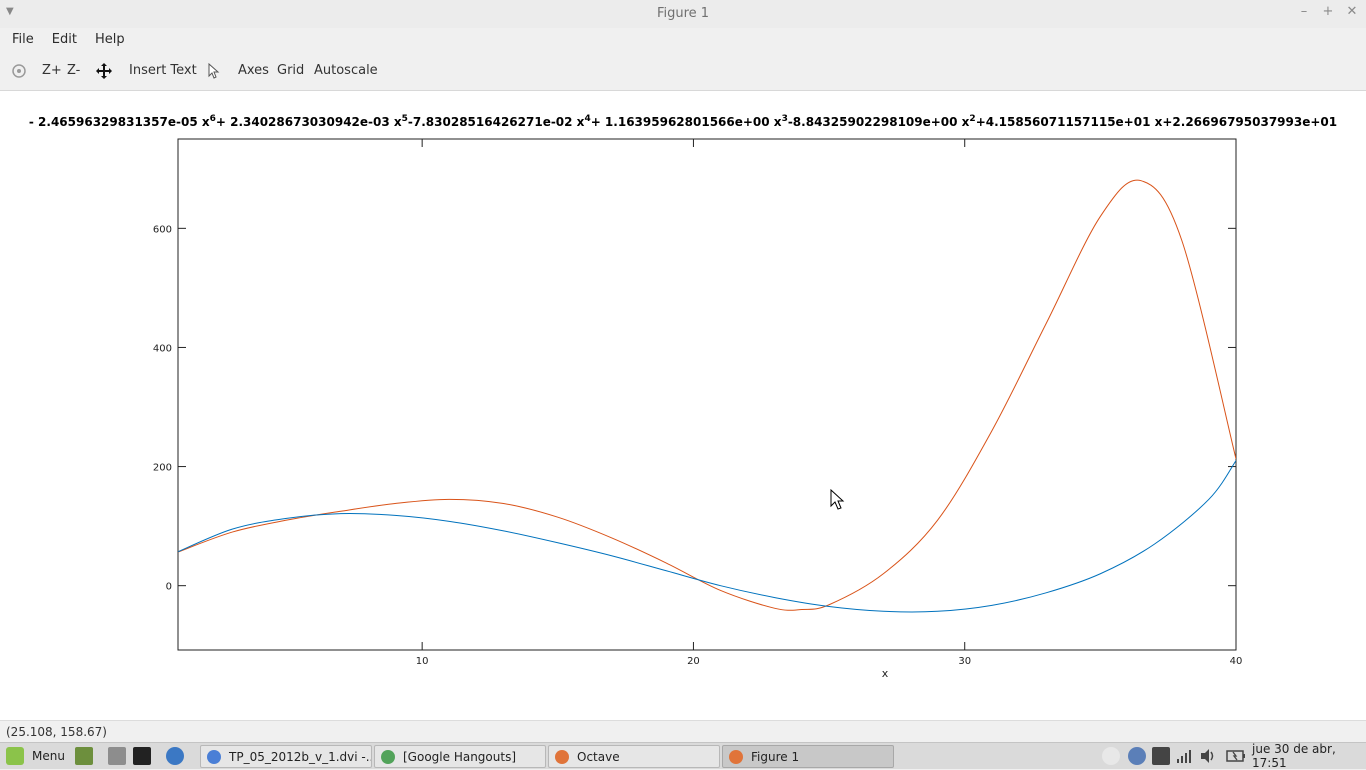  What do you see at coordinates (683, 72) in the screenshot?
I see `toolbar: Z+ Z- Insert Text Axes Grid Autoscale` at bounding box center [683, 72].